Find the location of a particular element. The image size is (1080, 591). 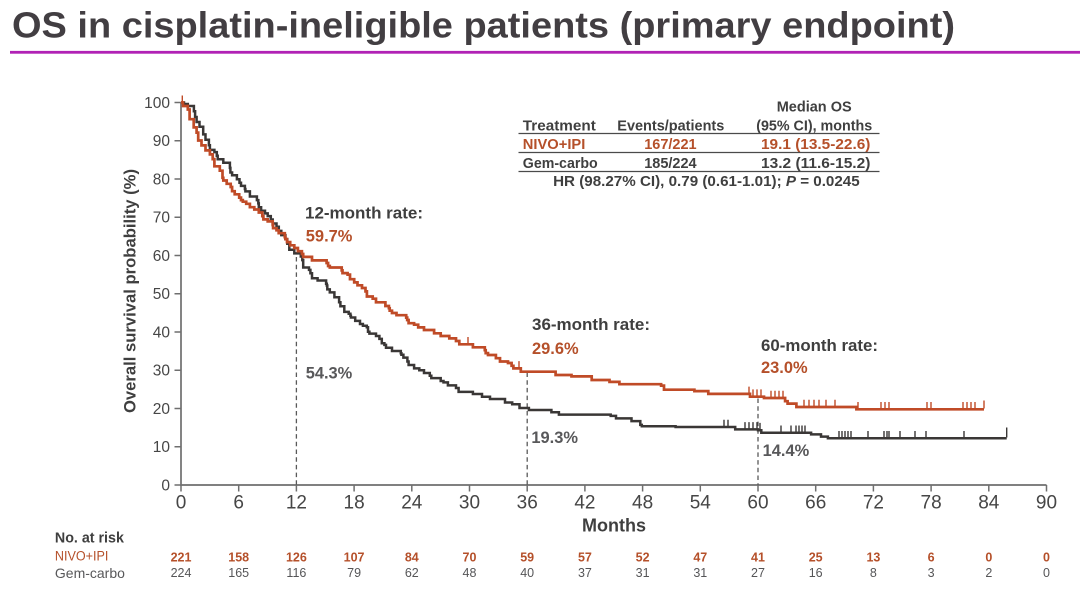

svg-text: (95% CI), months is located at coordinates (814, 126).